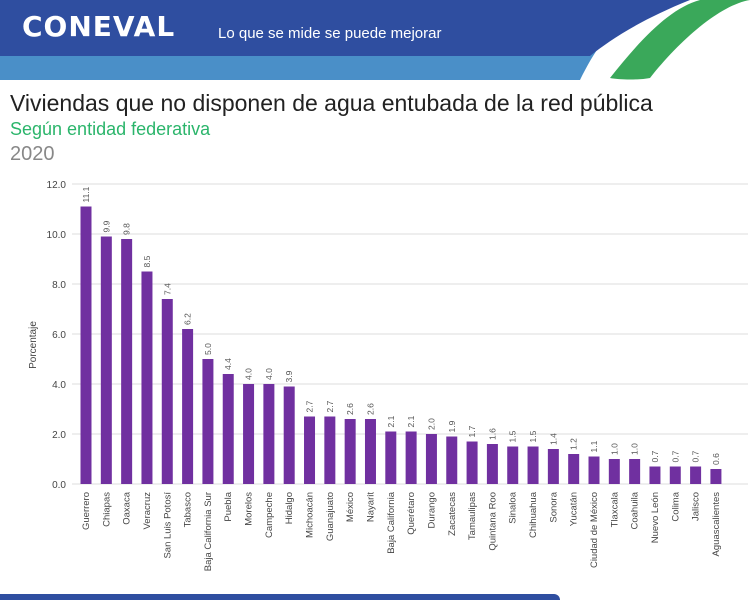 The height and width of the screenshot is (600, 750). Describe the element at coordinates (269, 515) in the screenshot. I see `x-tick-label: Campeche` at that location.